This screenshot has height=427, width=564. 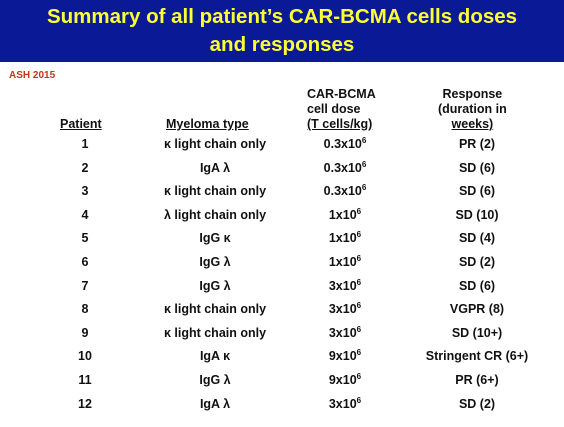 I want to click on col-header-response-line3: weeks), so click(x=472, y=124).